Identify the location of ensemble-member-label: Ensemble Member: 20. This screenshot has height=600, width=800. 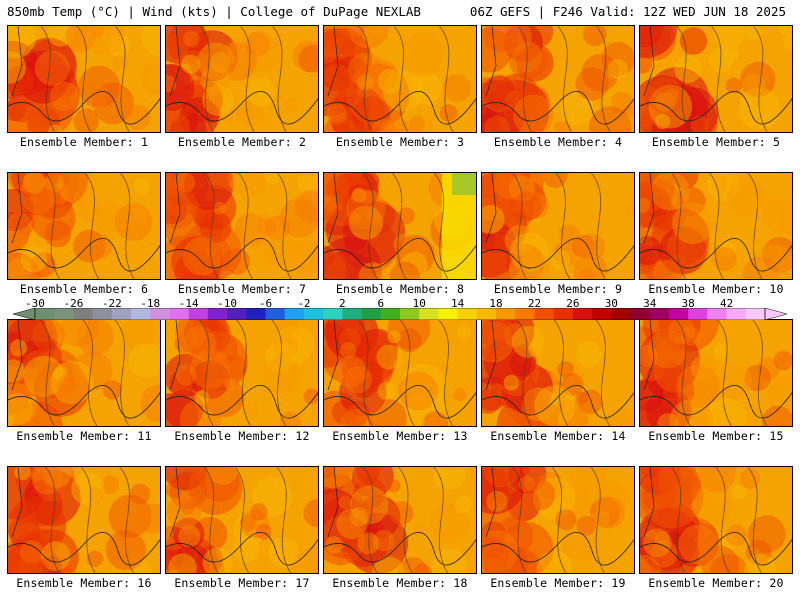
(716, 583).